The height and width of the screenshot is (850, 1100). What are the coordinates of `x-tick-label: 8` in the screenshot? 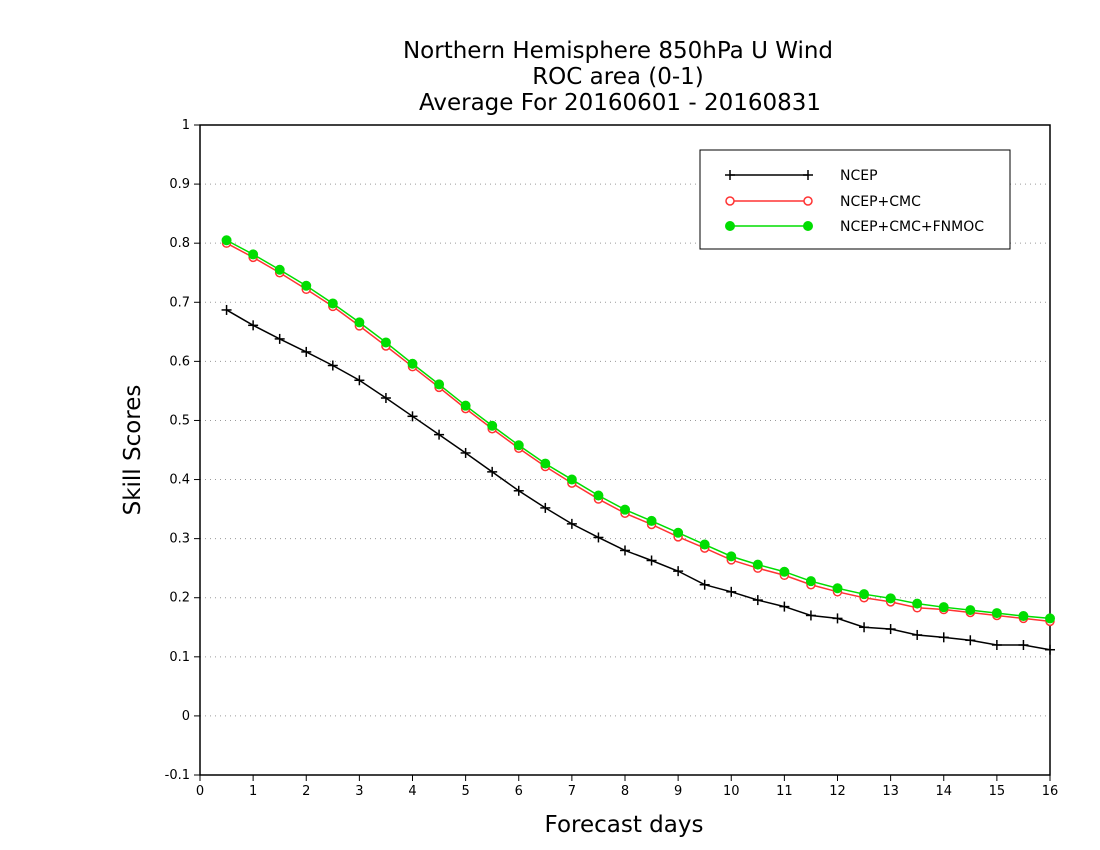 It's located at (625, 791).